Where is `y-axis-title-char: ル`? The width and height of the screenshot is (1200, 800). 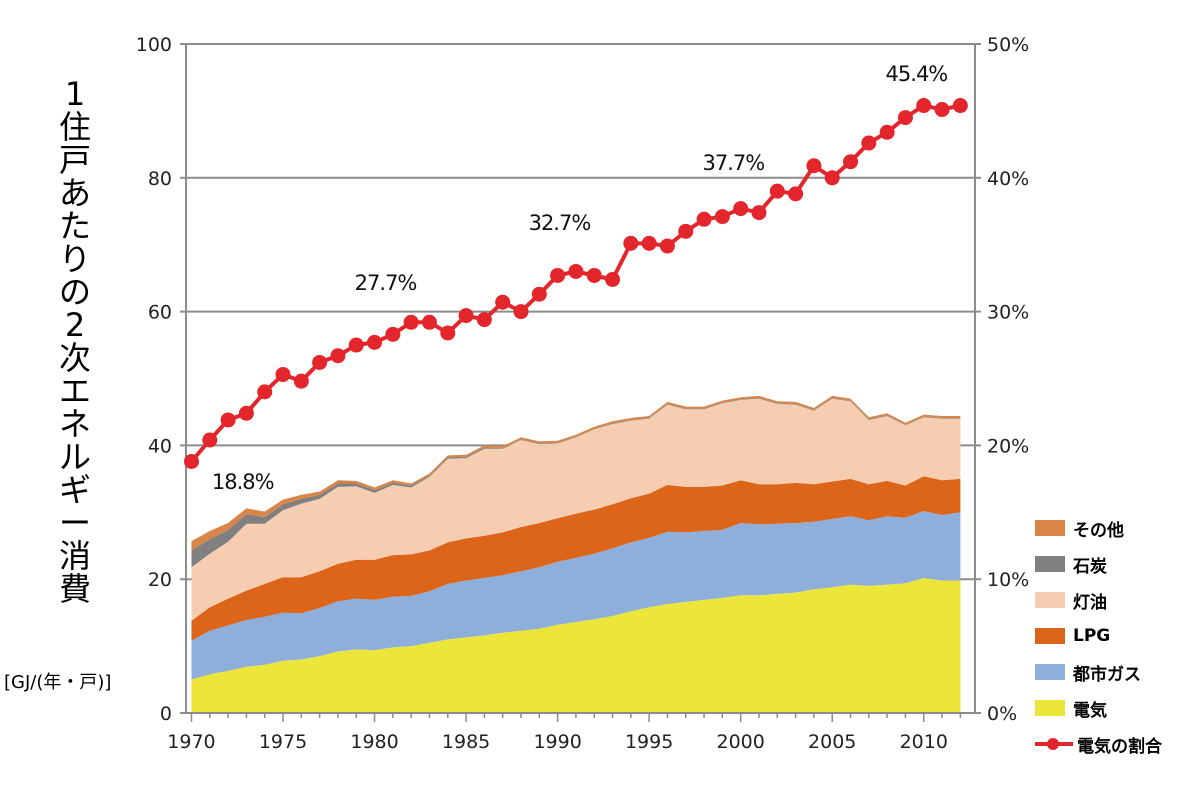
y-axis-title-char: ル is located at coordinates (74, 457).